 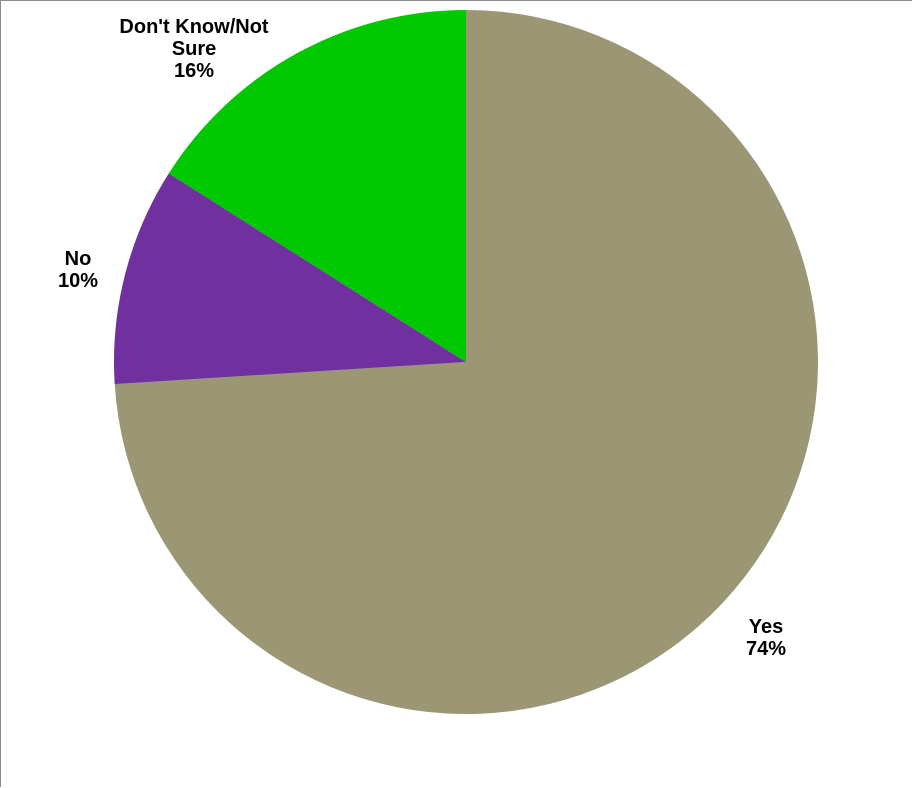 I want to click on slice-value-label: 16%, so click(x=194, y=71).